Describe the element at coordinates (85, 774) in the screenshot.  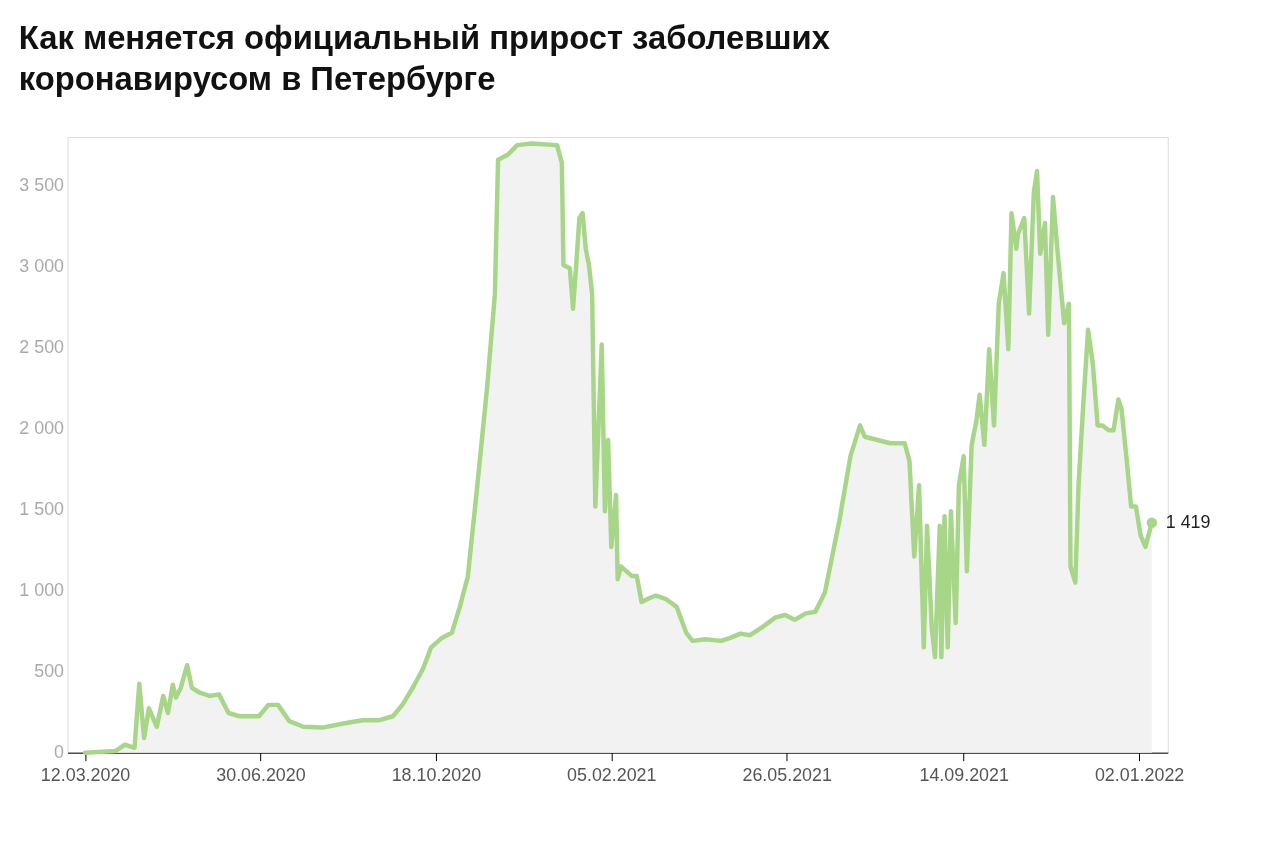
I see `x-tick-label: 12.03.2020` at that location.